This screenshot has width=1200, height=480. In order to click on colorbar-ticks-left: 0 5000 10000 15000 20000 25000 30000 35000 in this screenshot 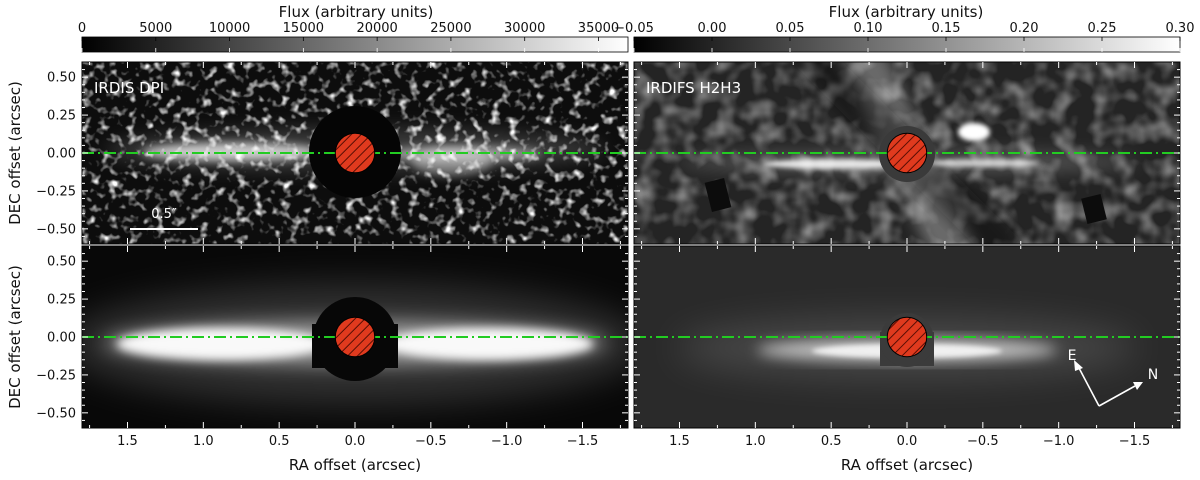, I will do `click(348, 36)`.